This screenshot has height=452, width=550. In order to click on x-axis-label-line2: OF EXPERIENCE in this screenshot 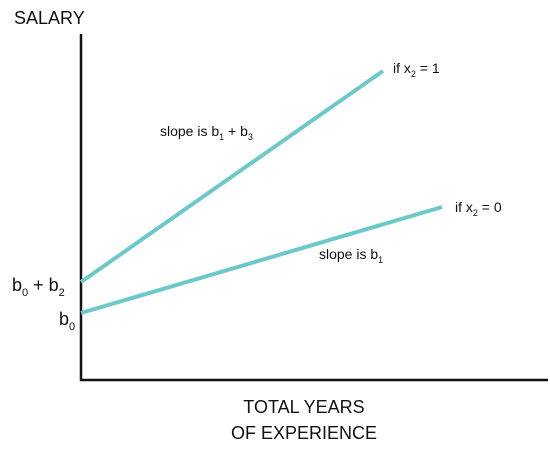, I will do `click(304, 433)`.